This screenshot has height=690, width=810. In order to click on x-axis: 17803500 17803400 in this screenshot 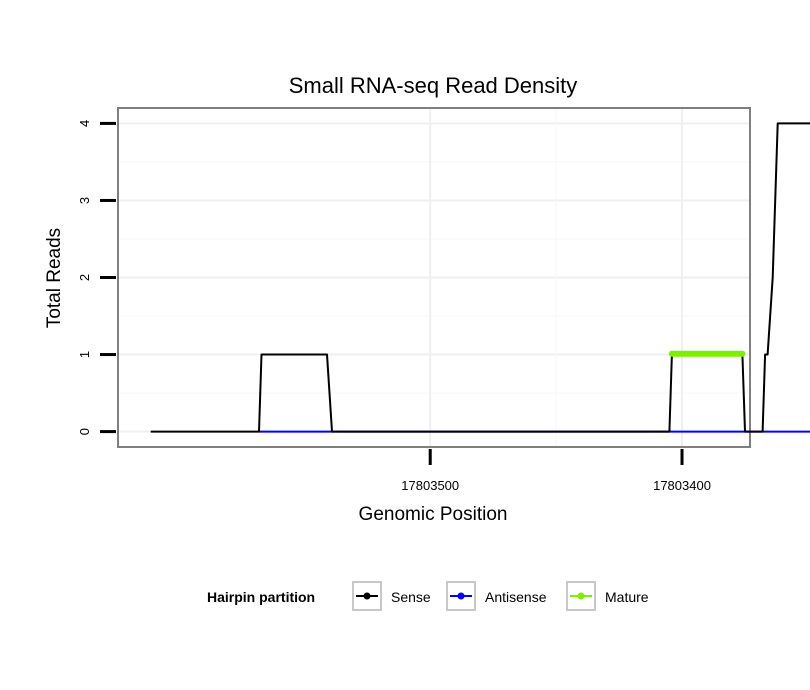, I will do `click(556, 471)`.